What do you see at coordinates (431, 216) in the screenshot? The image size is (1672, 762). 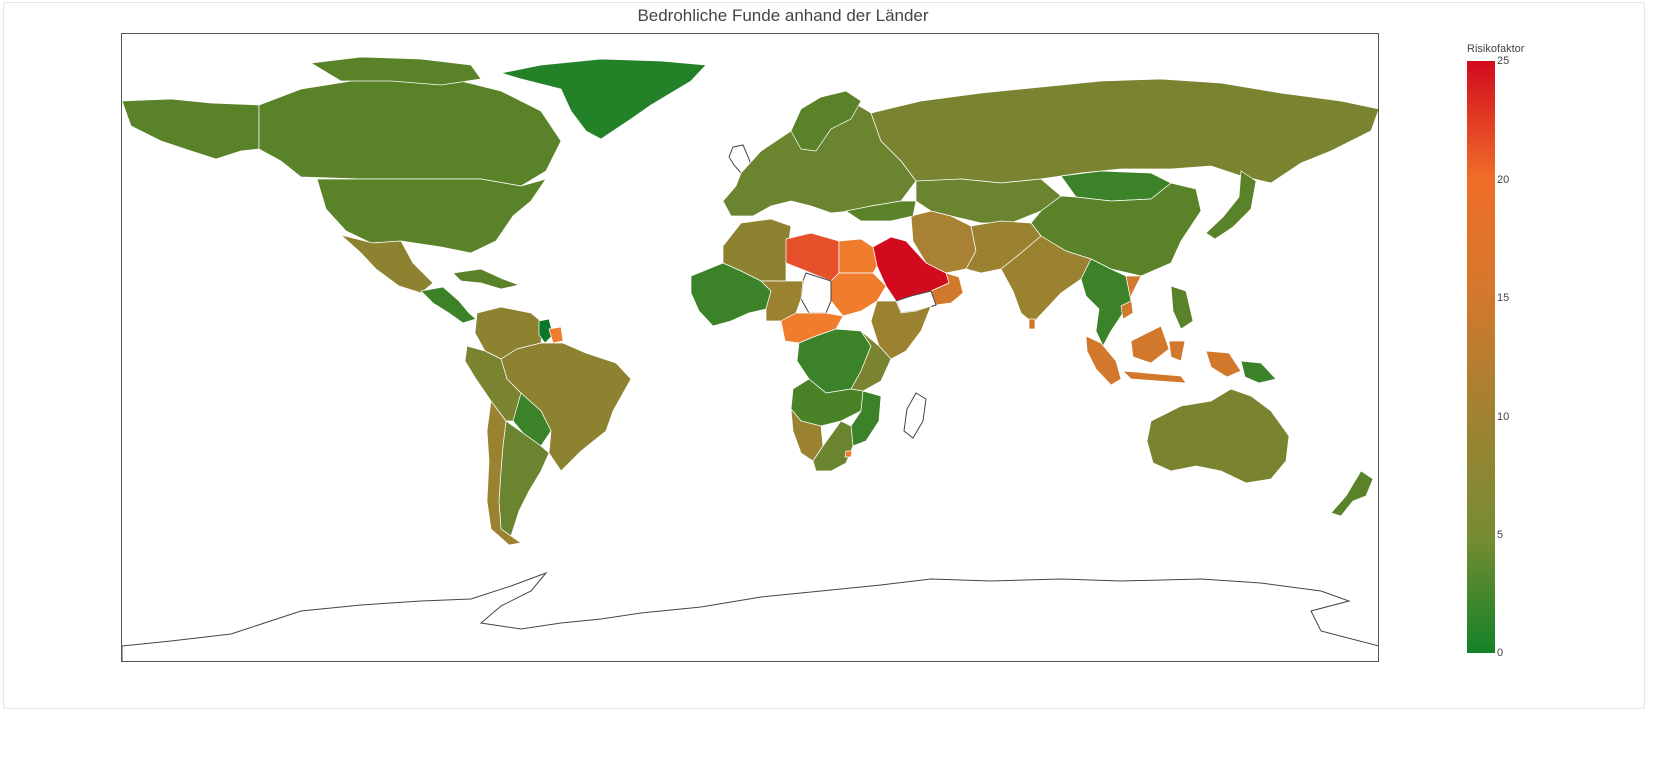 I see `region-usa` at bounding box center [431, 216].